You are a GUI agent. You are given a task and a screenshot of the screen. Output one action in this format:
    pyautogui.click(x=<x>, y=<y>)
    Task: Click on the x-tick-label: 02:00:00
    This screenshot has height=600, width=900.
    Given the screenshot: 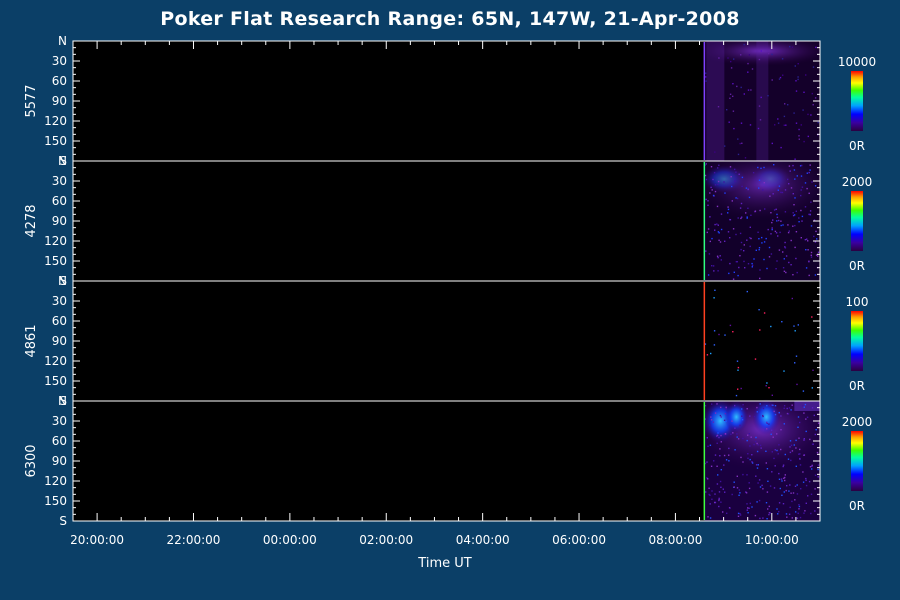 What is the action you would take?
    pyautogui.click(x=386, y=540)
    